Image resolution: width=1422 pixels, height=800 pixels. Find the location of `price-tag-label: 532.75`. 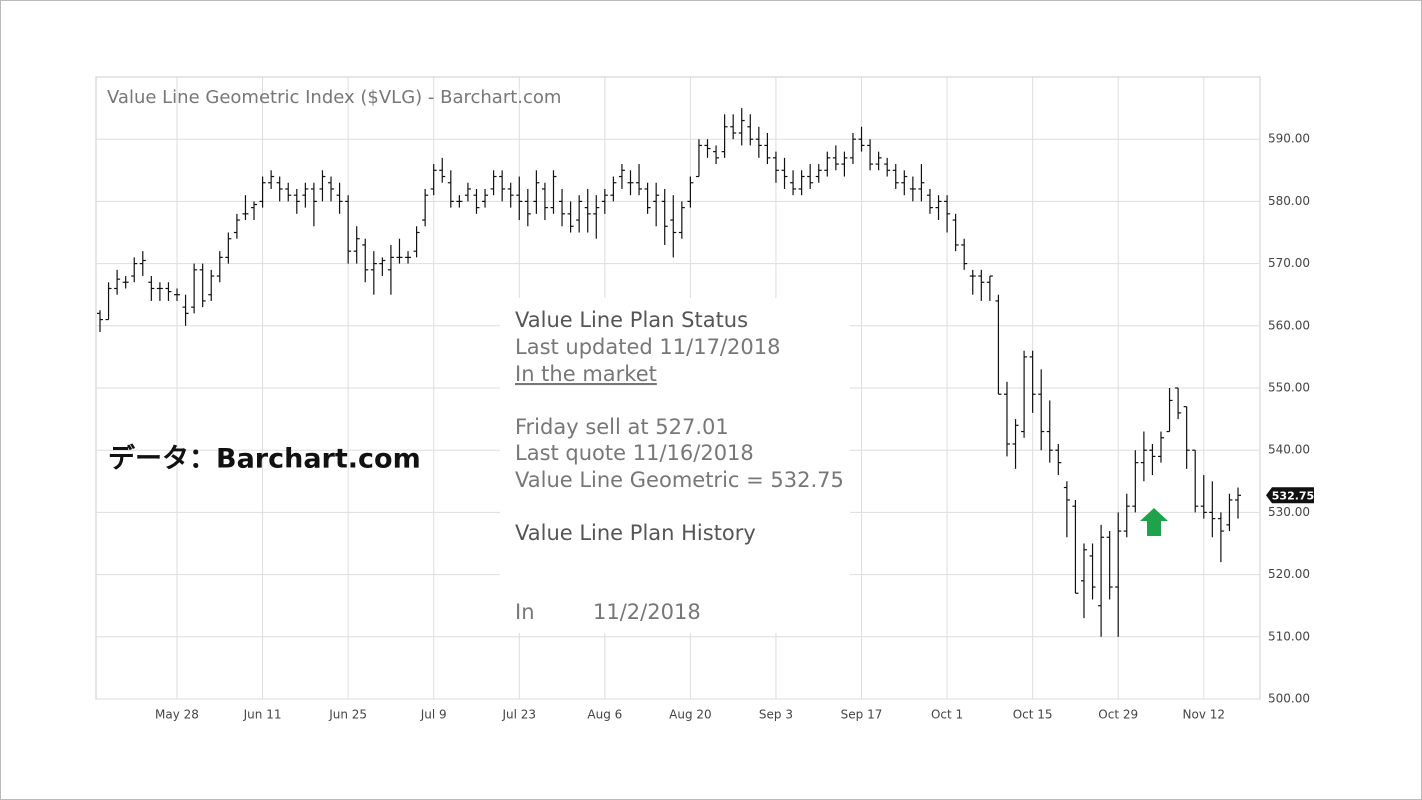

price-tag-label: 532.75 is located at coordinates (1293, 495).